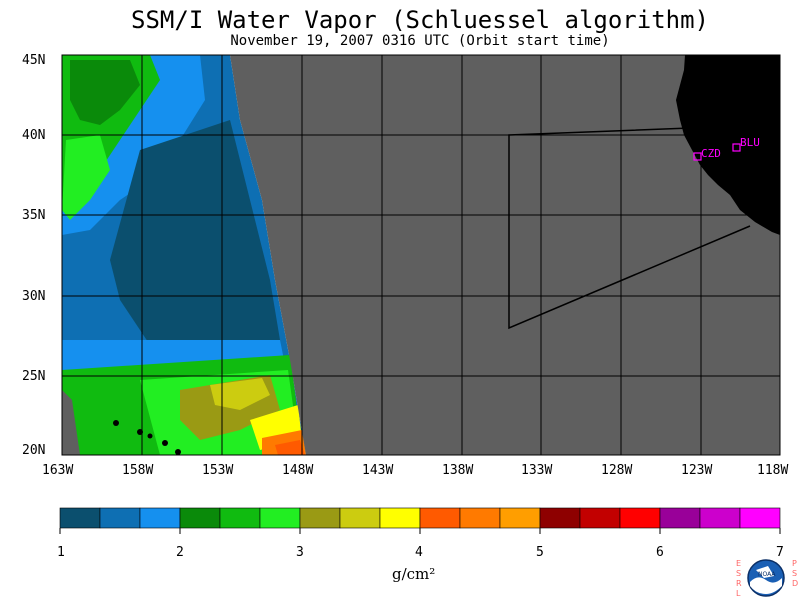 The width and height of the screenshot is (800, 600). What do you see at coordinates (726, 148) in the screenshot?
I see `station-markers: CZD BLU` at bounding box center [726, 148].